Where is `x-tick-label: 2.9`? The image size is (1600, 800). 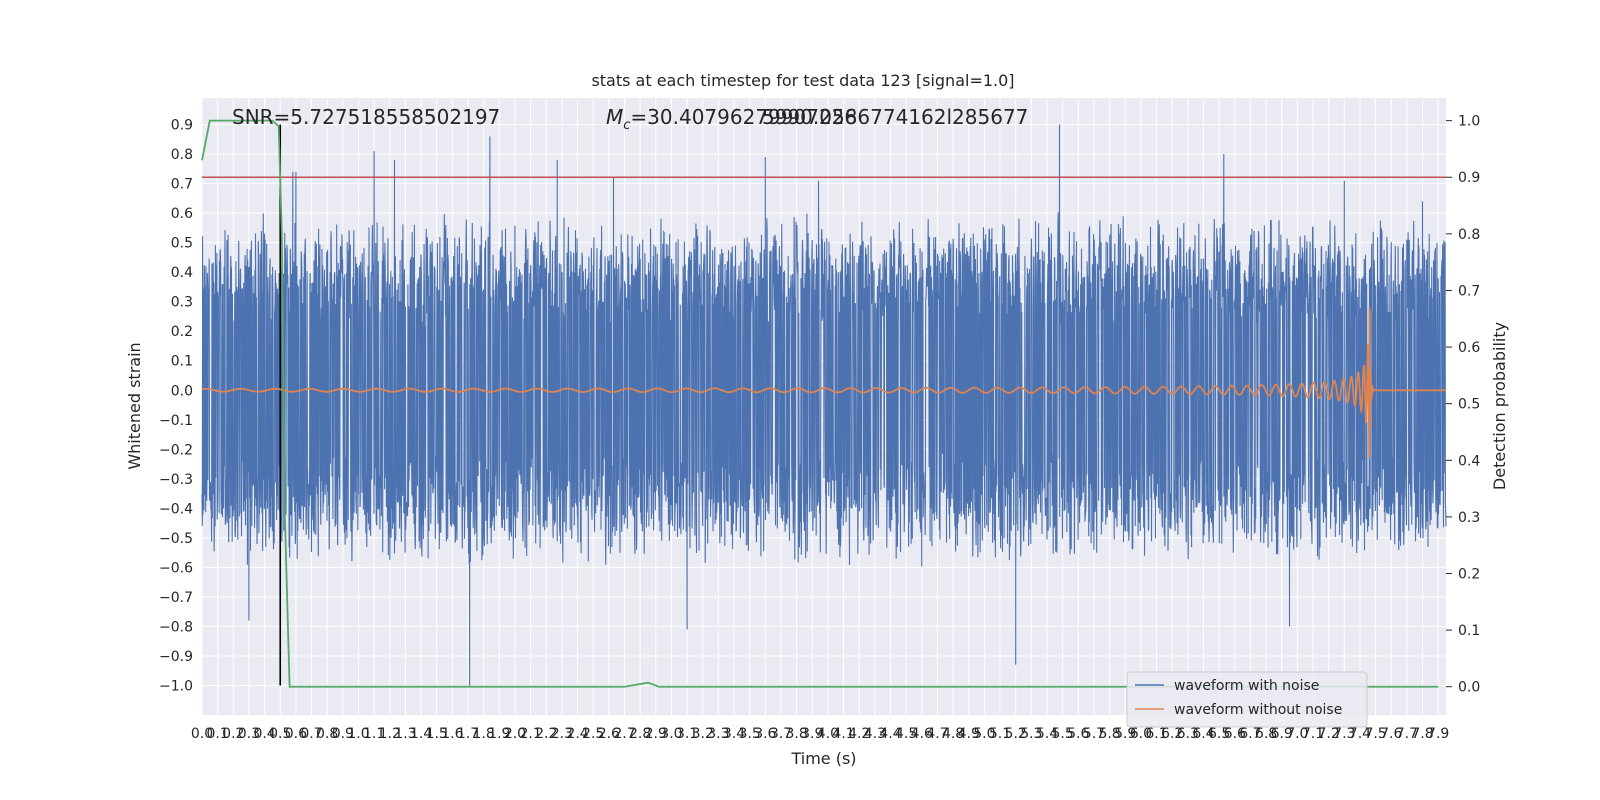 x-tick-label: 2.9 is located at coordinates (656, 734).